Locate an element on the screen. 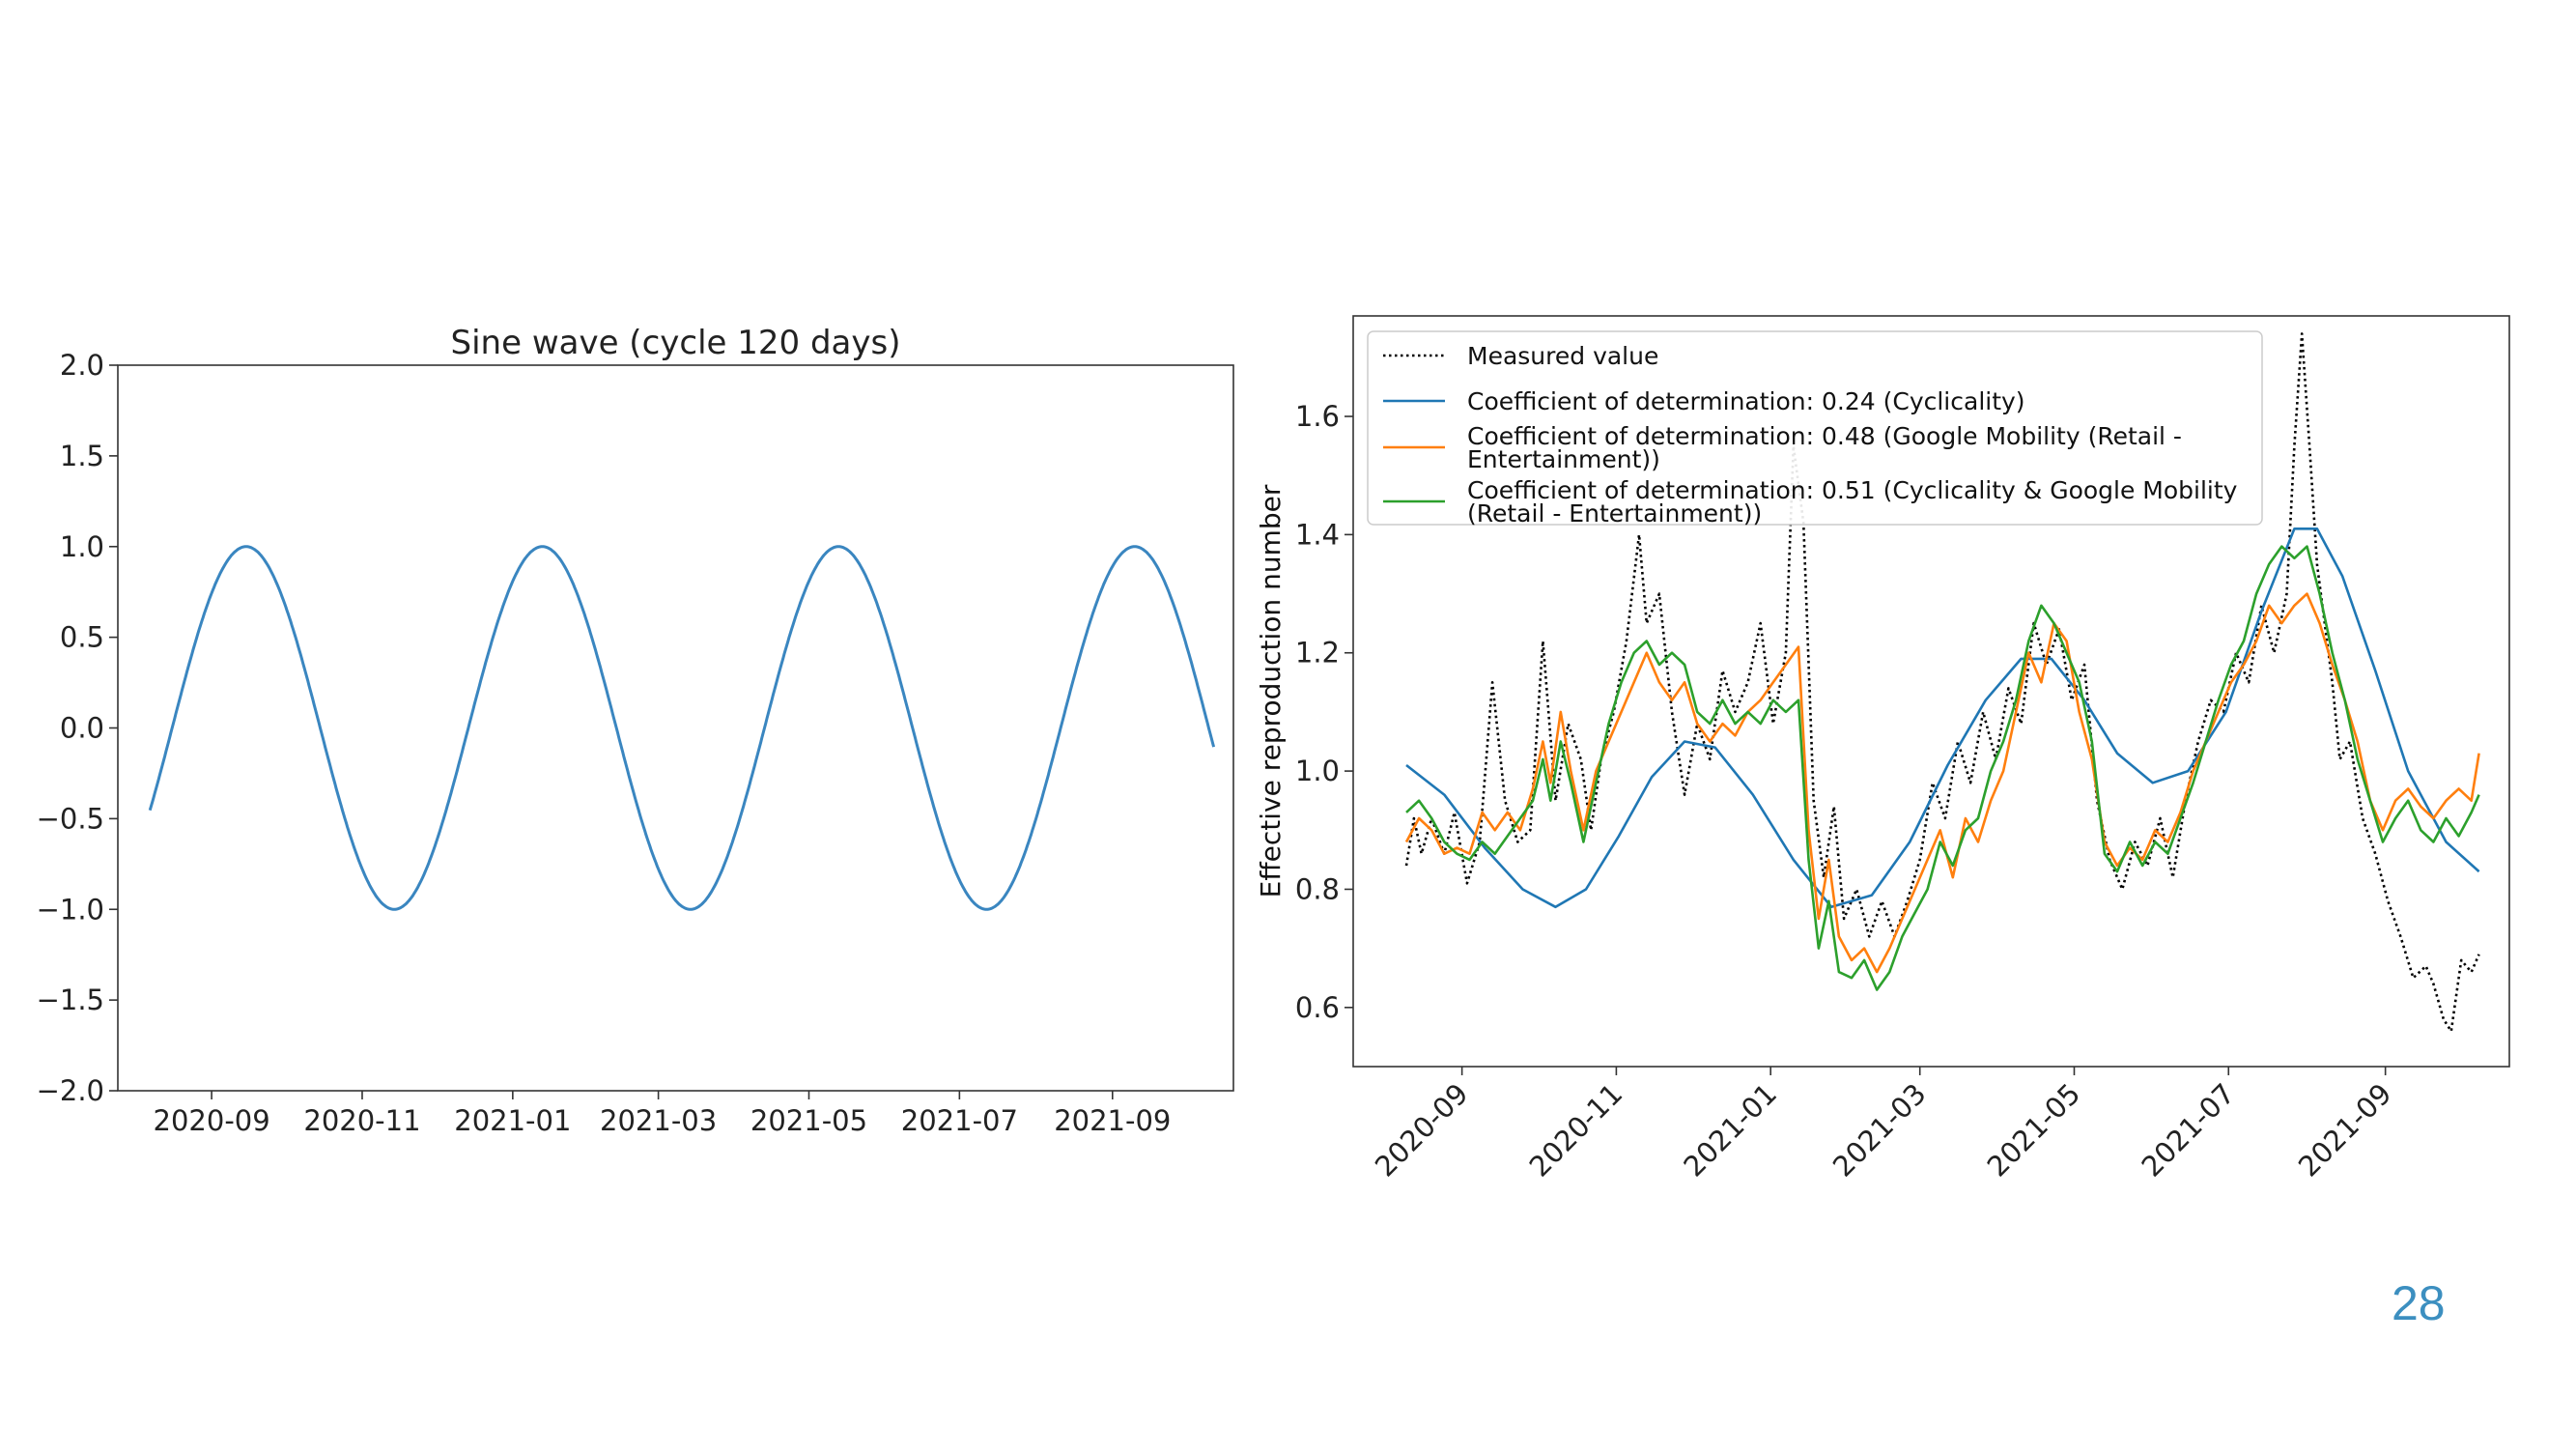 The width and height of the screenshot is (2576, 1454). y-tick-label: 1.2 is located at coordinates (1317, 653).